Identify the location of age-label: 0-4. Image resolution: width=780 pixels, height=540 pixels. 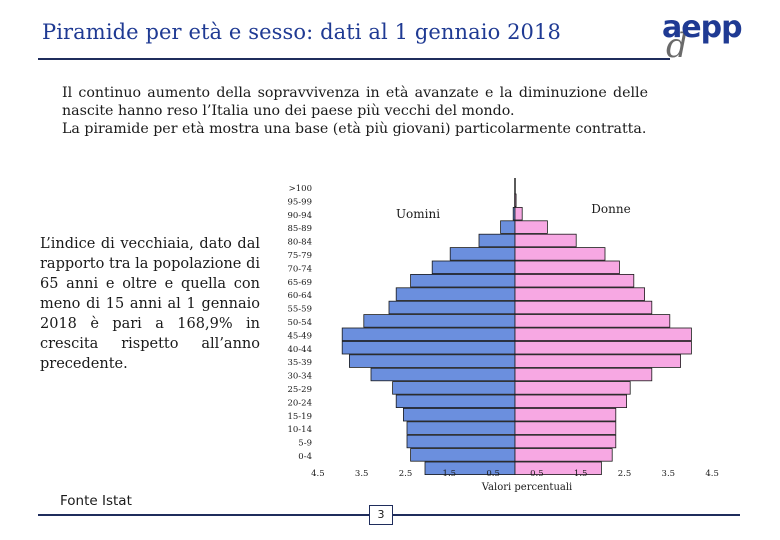
(305, 457).